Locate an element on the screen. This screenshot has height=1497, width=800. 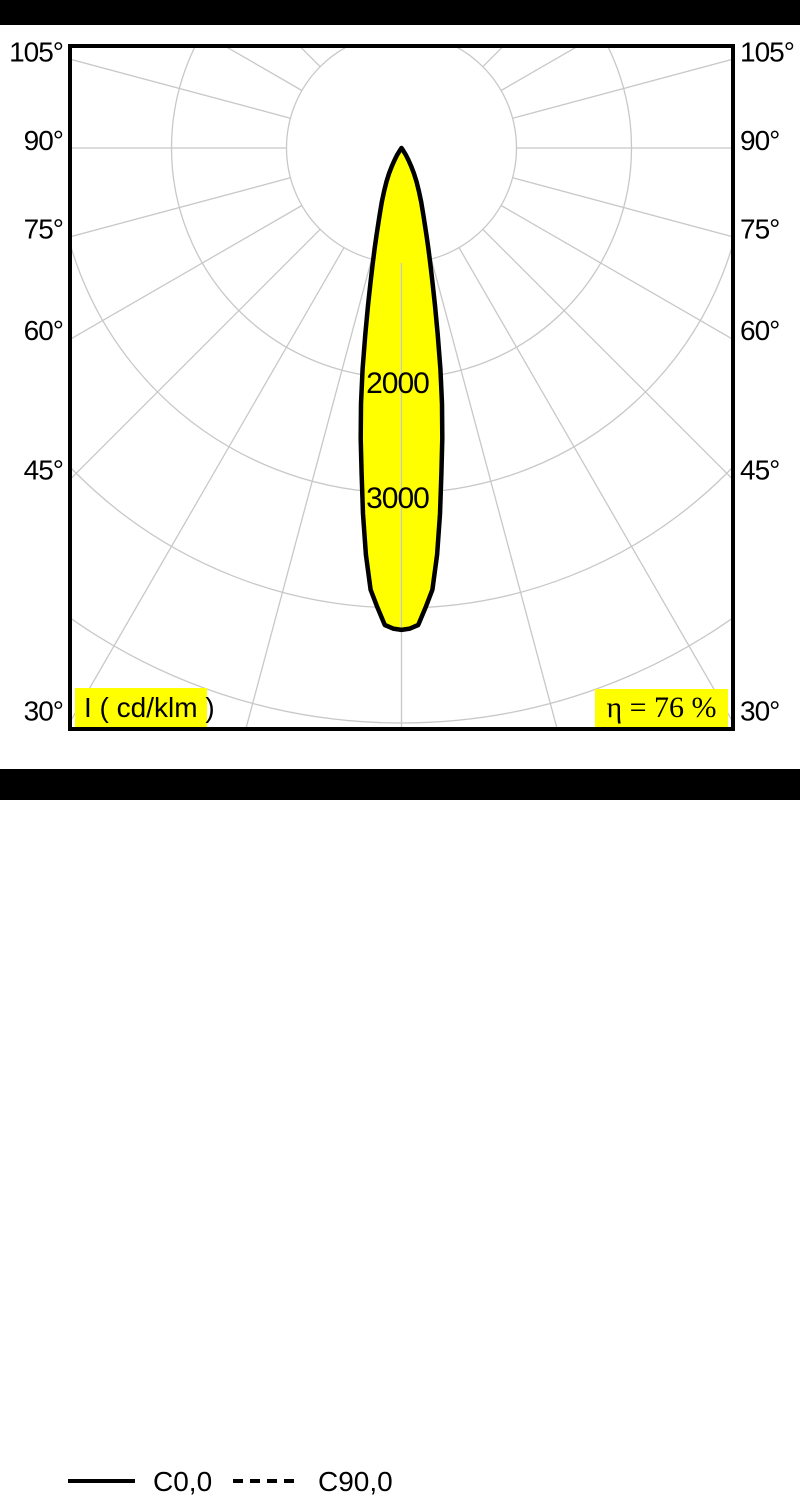
efficiency-badge: η = 76 % is located at coordinates (661, 708).